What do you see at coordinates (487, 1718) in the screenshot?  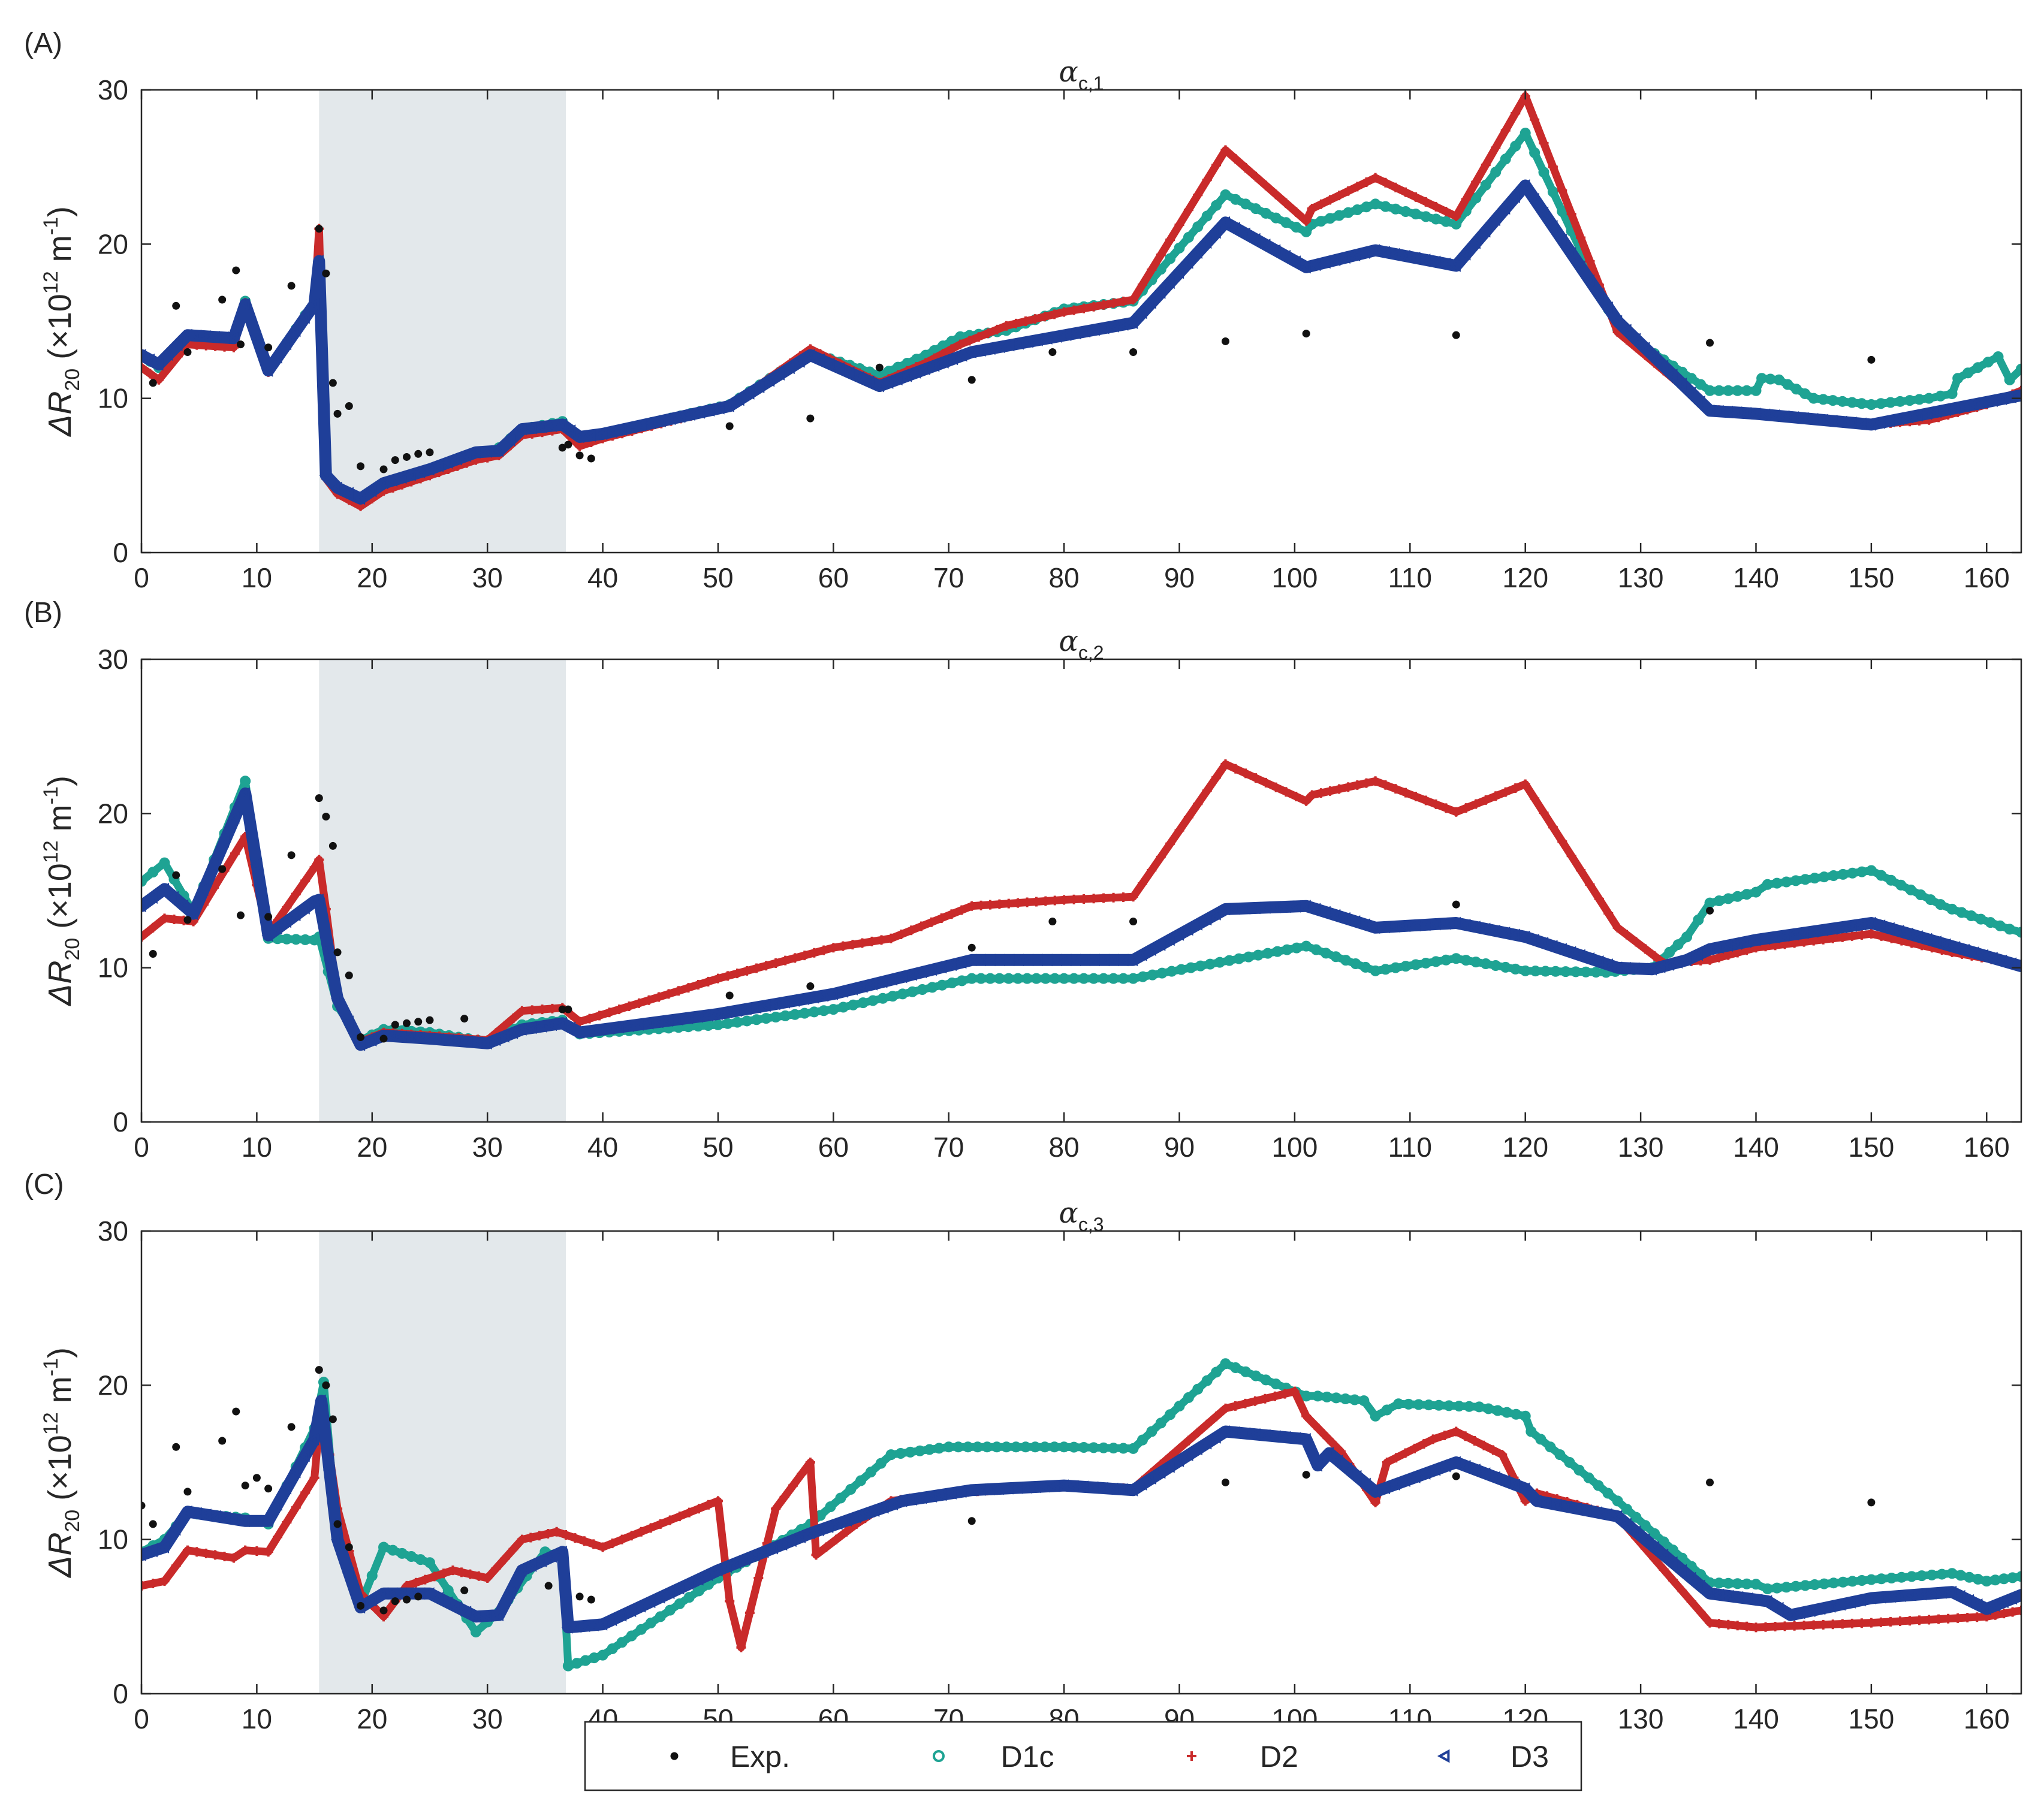 I see `x-tick-label: 30` at bounding box center [487, 1718].